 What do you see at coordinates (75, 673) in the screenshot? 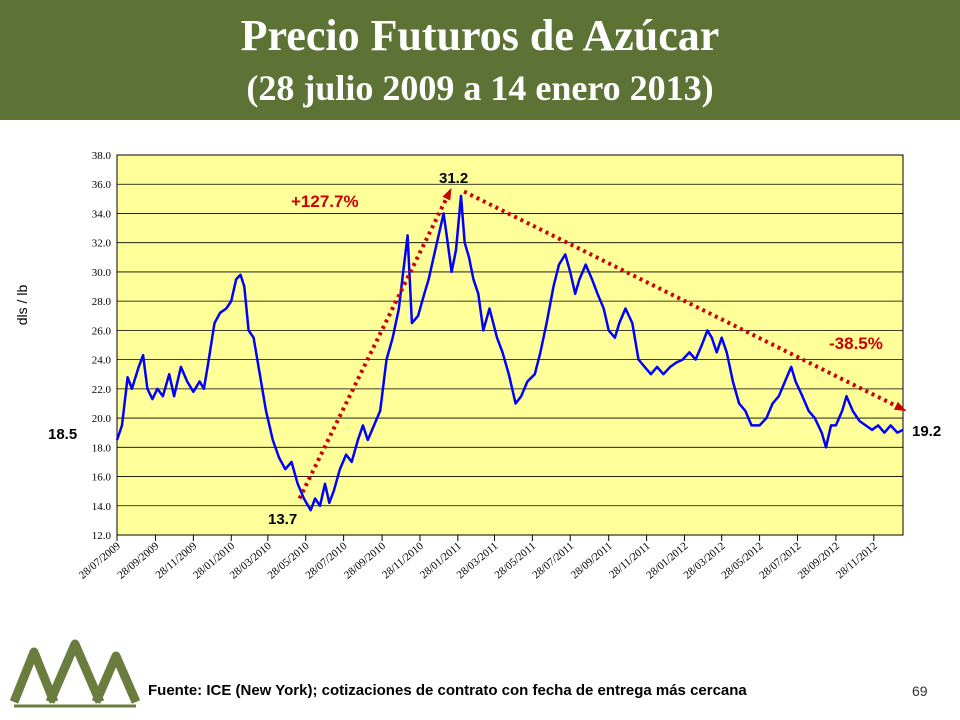
I see `company-logo` at bounding box center [75, 673].